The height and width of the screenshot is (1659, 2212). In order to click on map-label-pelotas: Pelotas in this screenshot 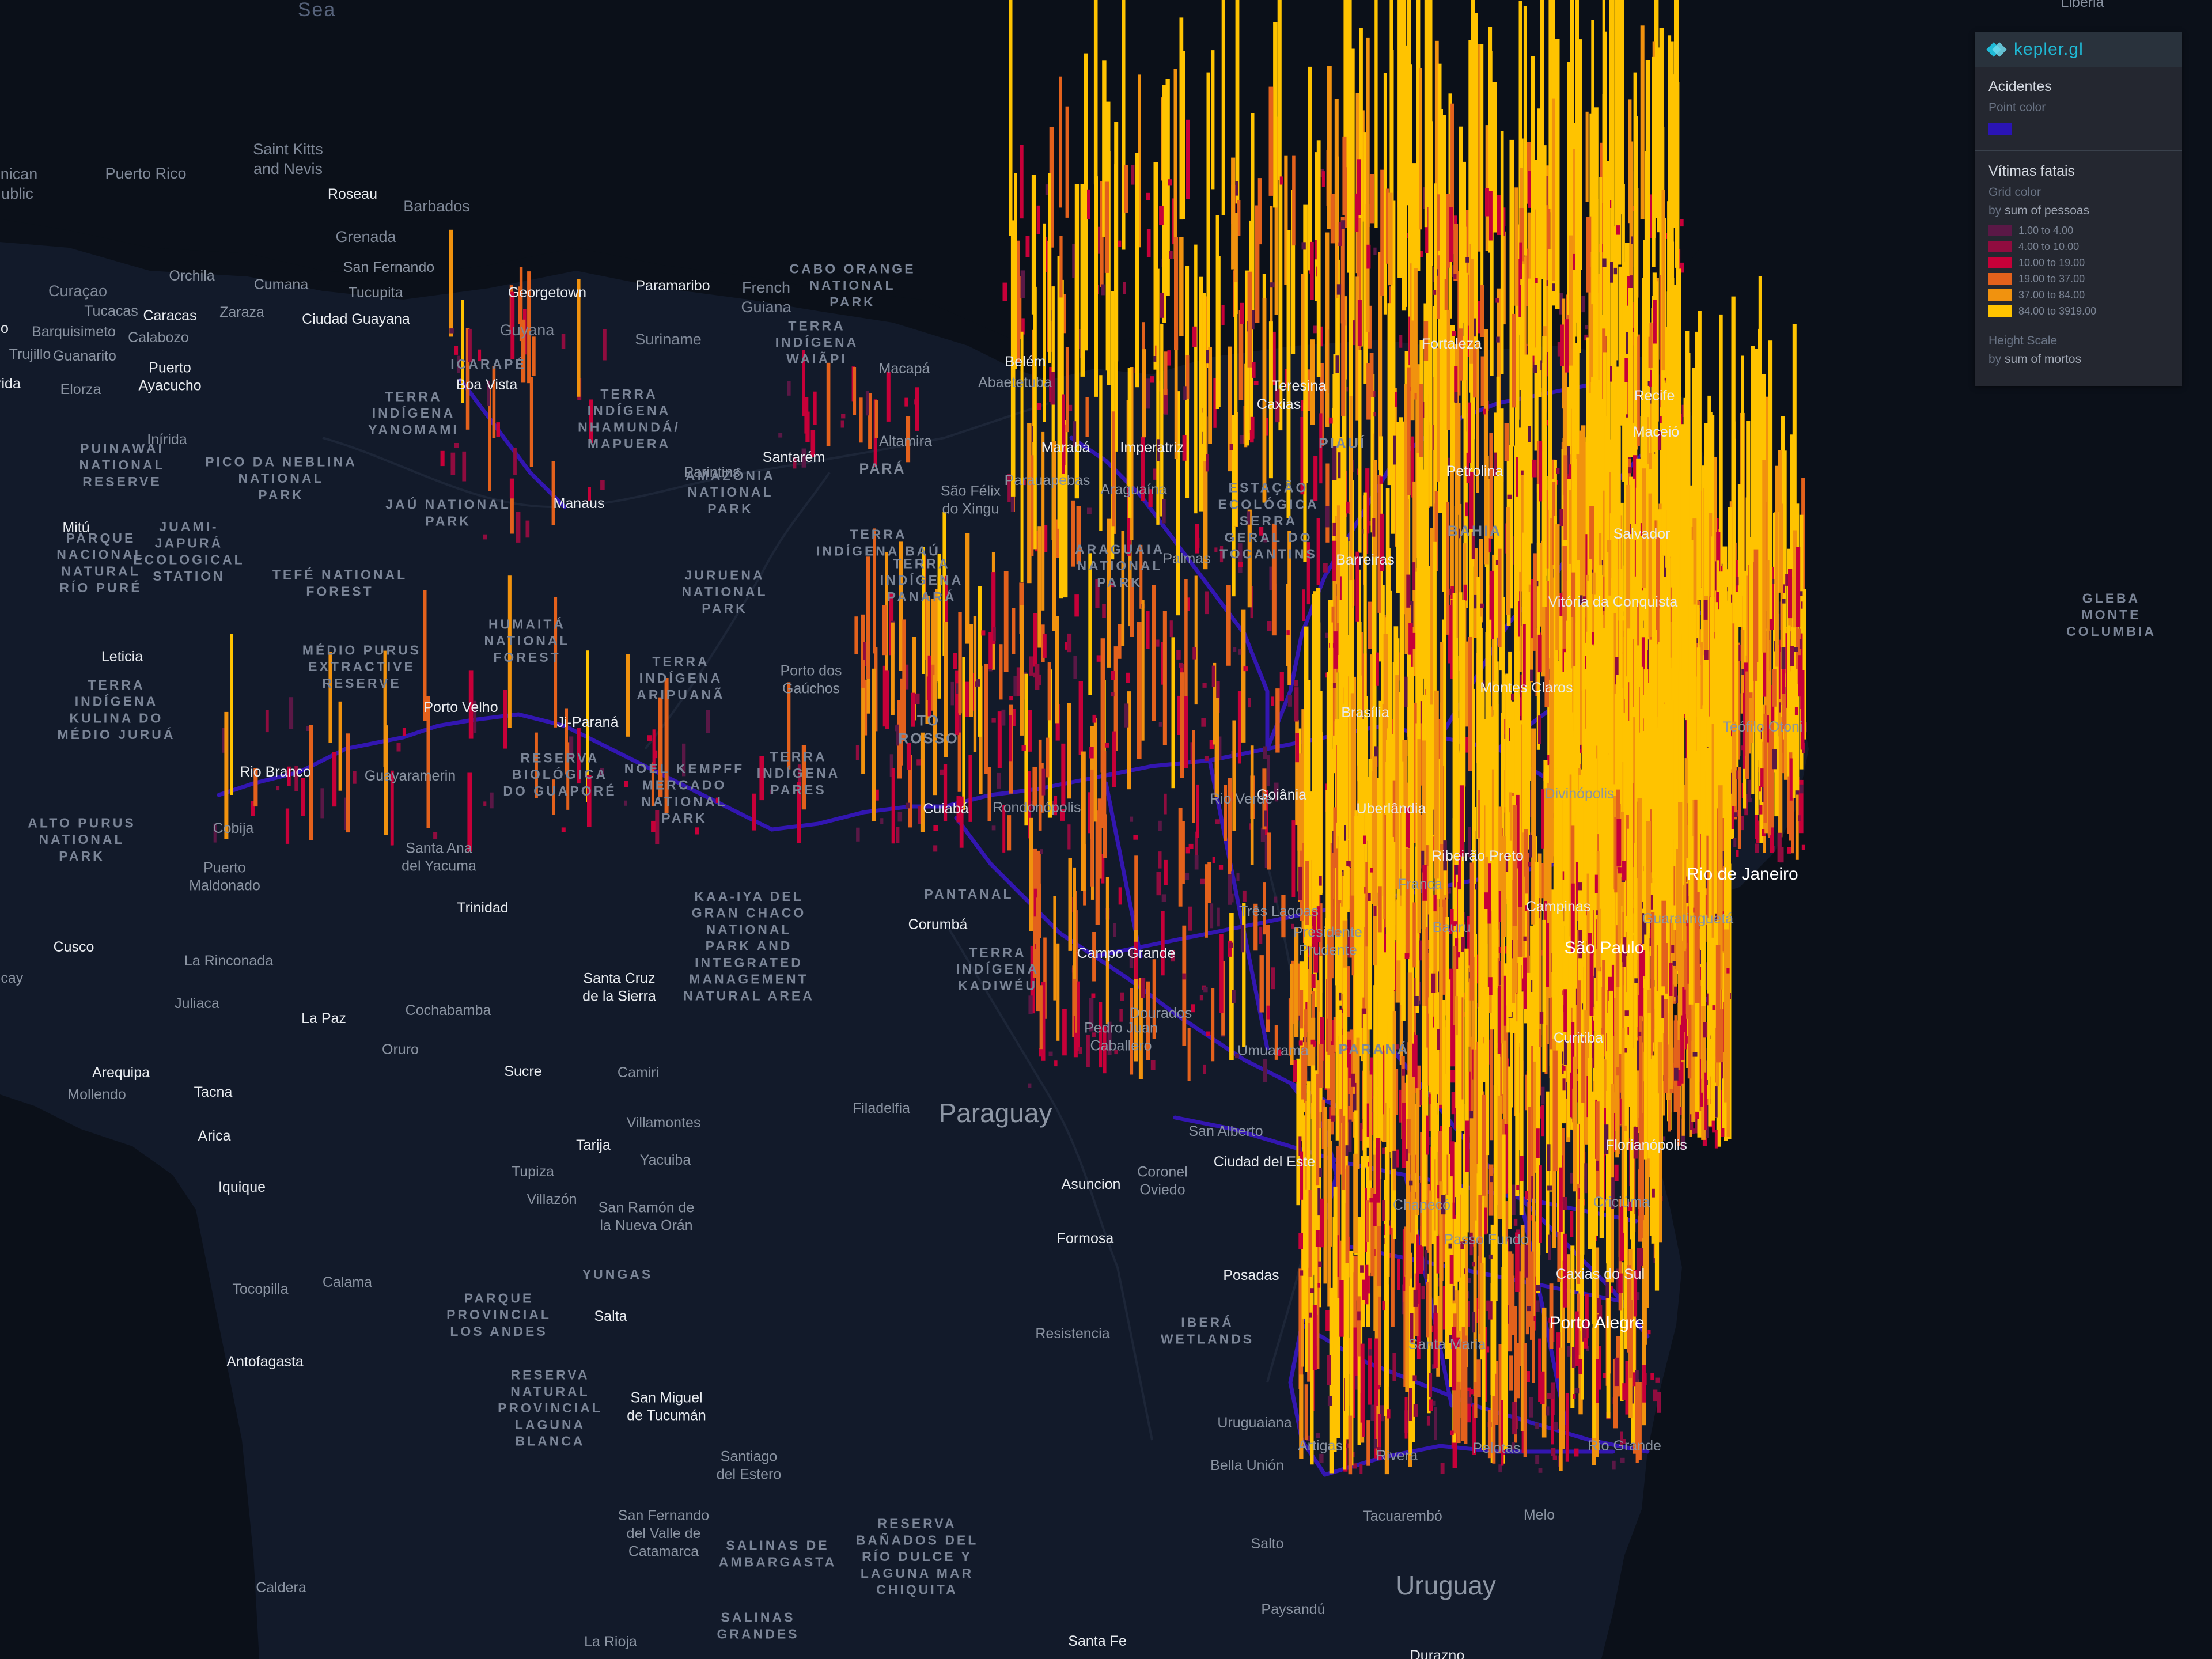, I will do `click(1496, 1448)`.